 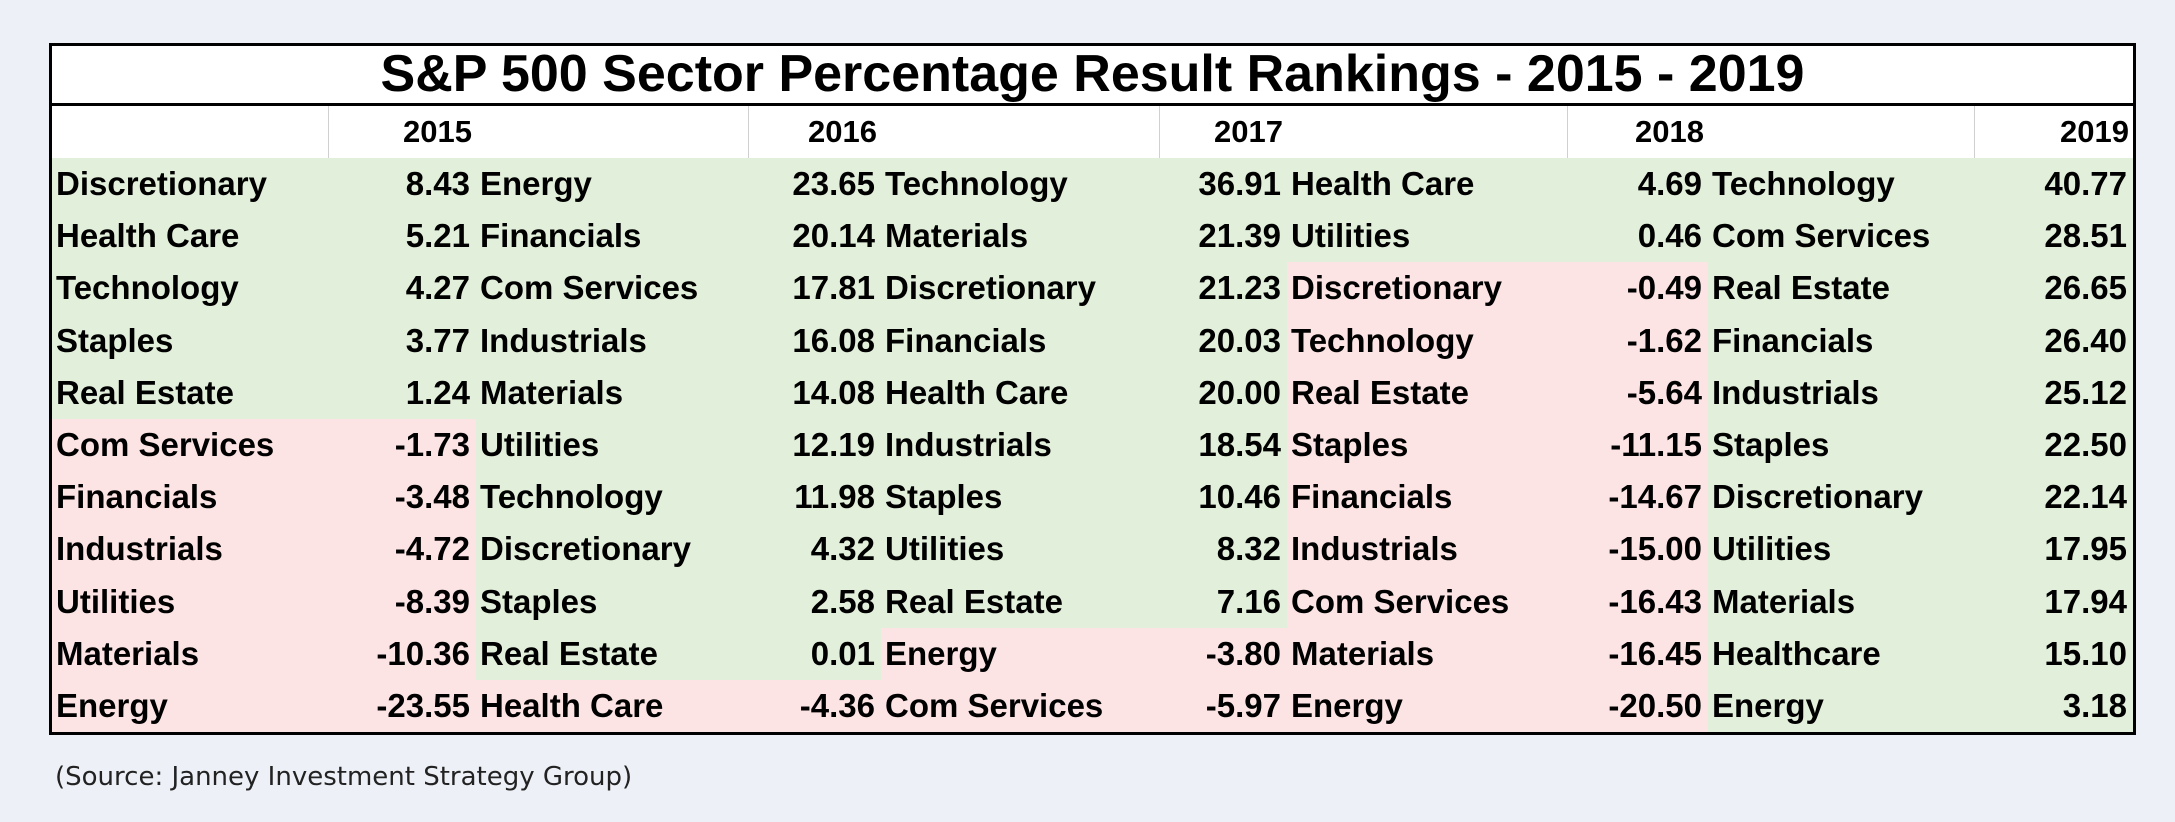 What do you see at coordinates (814, 340) in the screenshot?
I see `sector-return-value: 16.08` at bounding box center [814, 340].